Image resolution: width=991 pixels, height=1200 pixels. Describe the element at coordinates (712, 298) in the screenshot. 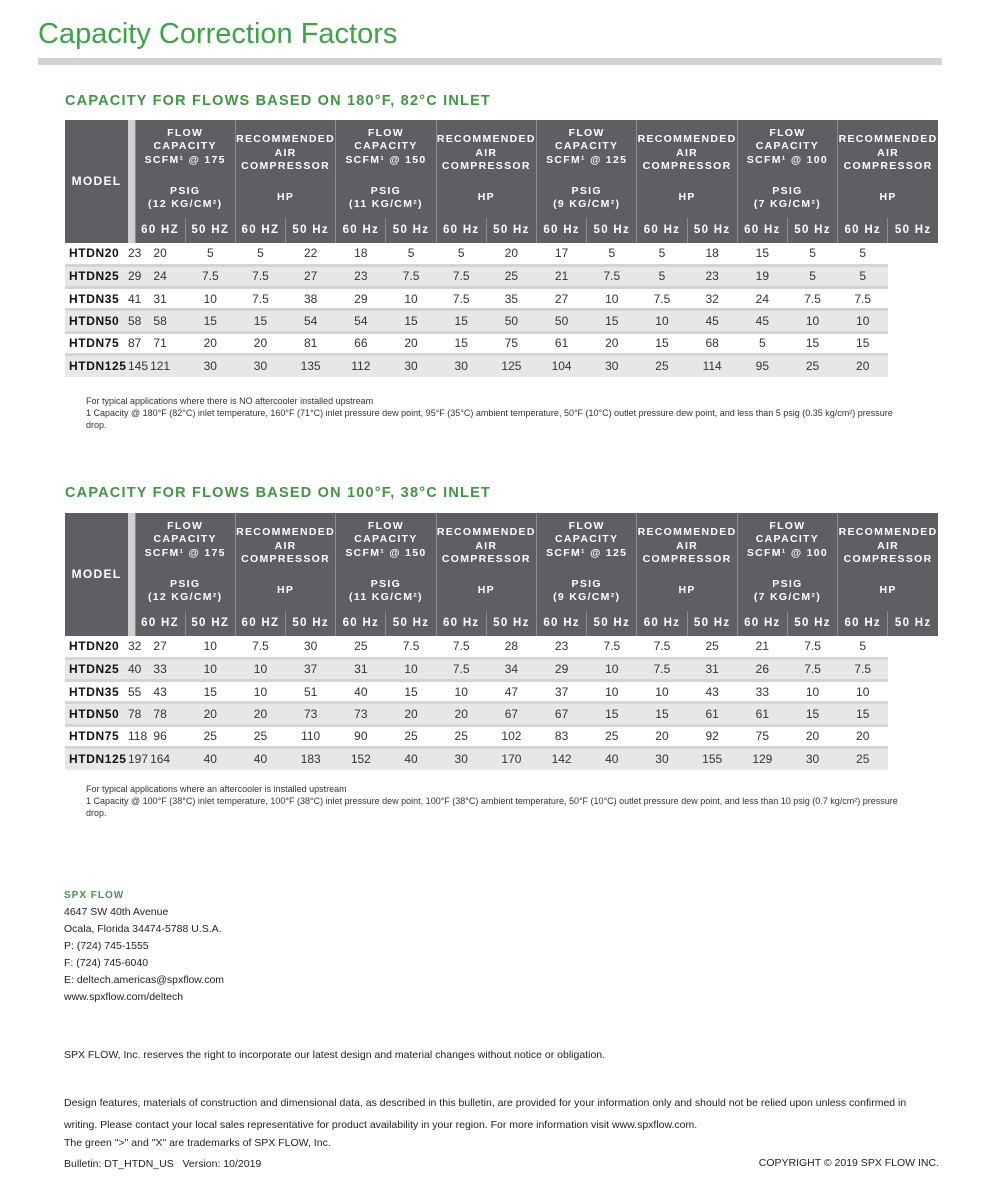

I see `value-cell: 32` at that location.